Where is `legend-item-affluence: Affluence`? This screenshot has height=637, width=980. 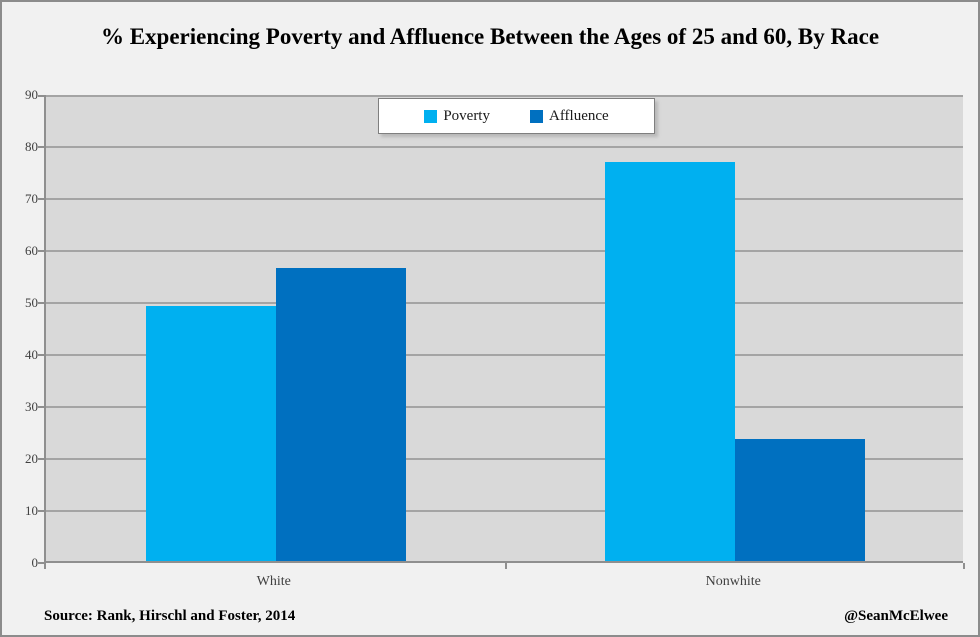
legend-item-affluence: Affluence is located at coordinates (569, 116).